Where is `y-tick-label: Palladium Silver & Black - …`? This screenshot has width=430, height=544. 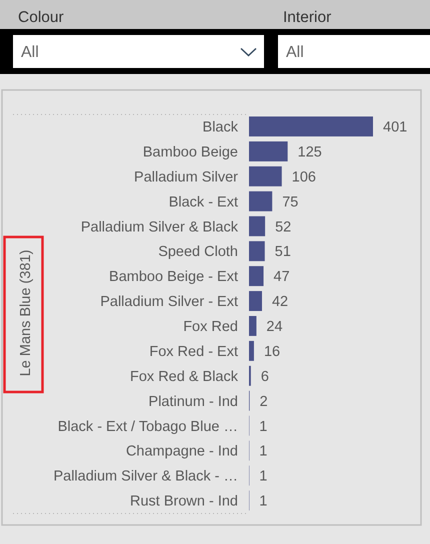
y-tick-label: Palladium Silver & Black - … is located at coordinates (145, 476).